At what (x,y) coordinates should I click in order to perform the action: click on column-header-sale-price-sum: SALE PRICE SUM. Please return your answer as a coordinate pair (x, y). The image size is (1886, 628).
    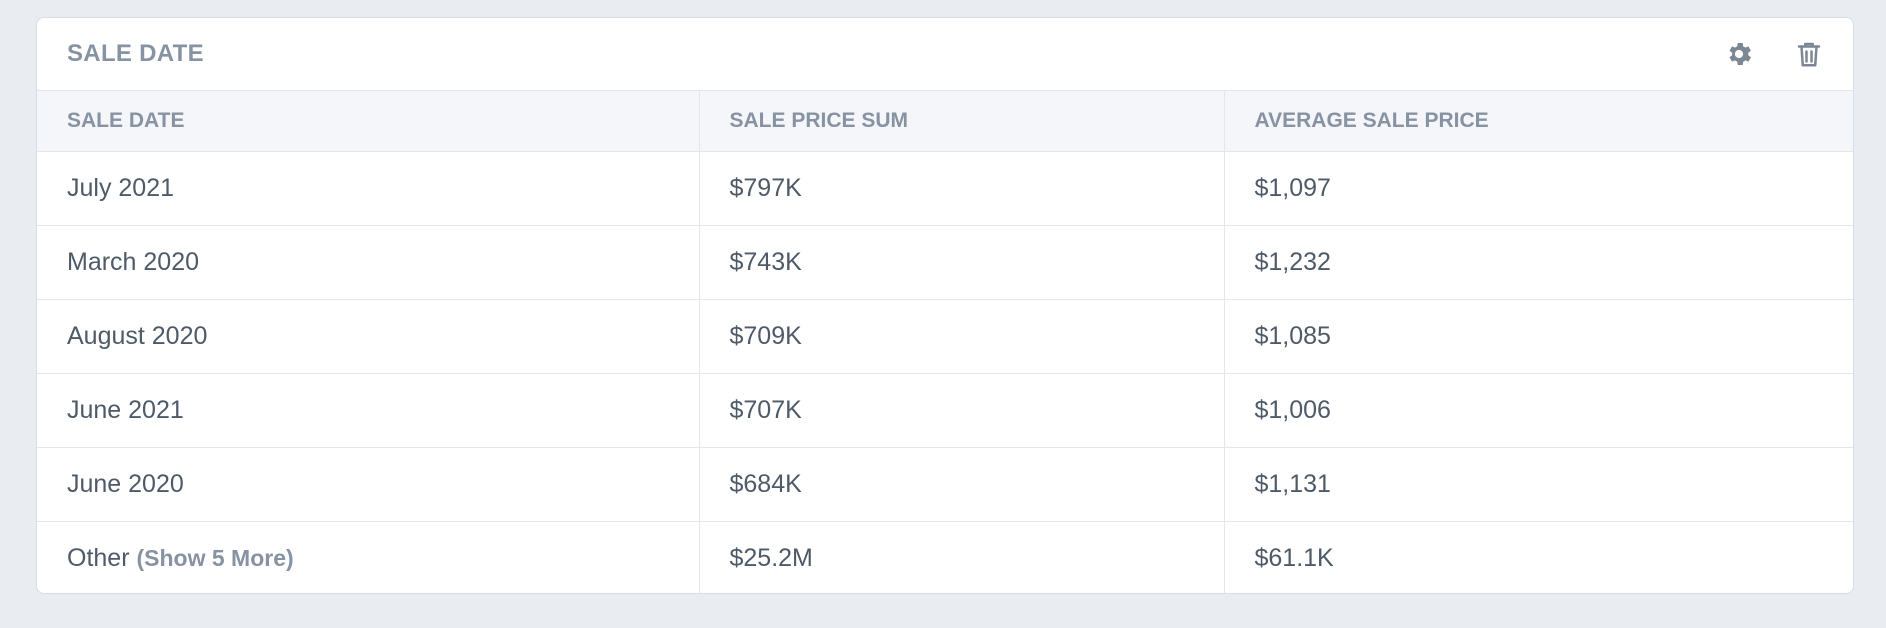
    Looking at the image, I should click on (961, 121).